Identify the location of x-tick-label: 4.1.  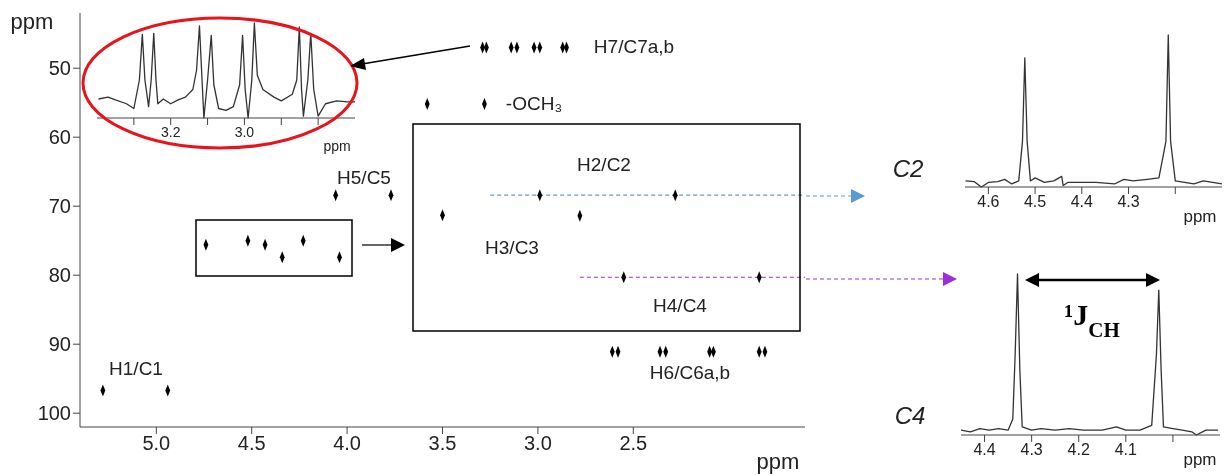
(1126, 450).